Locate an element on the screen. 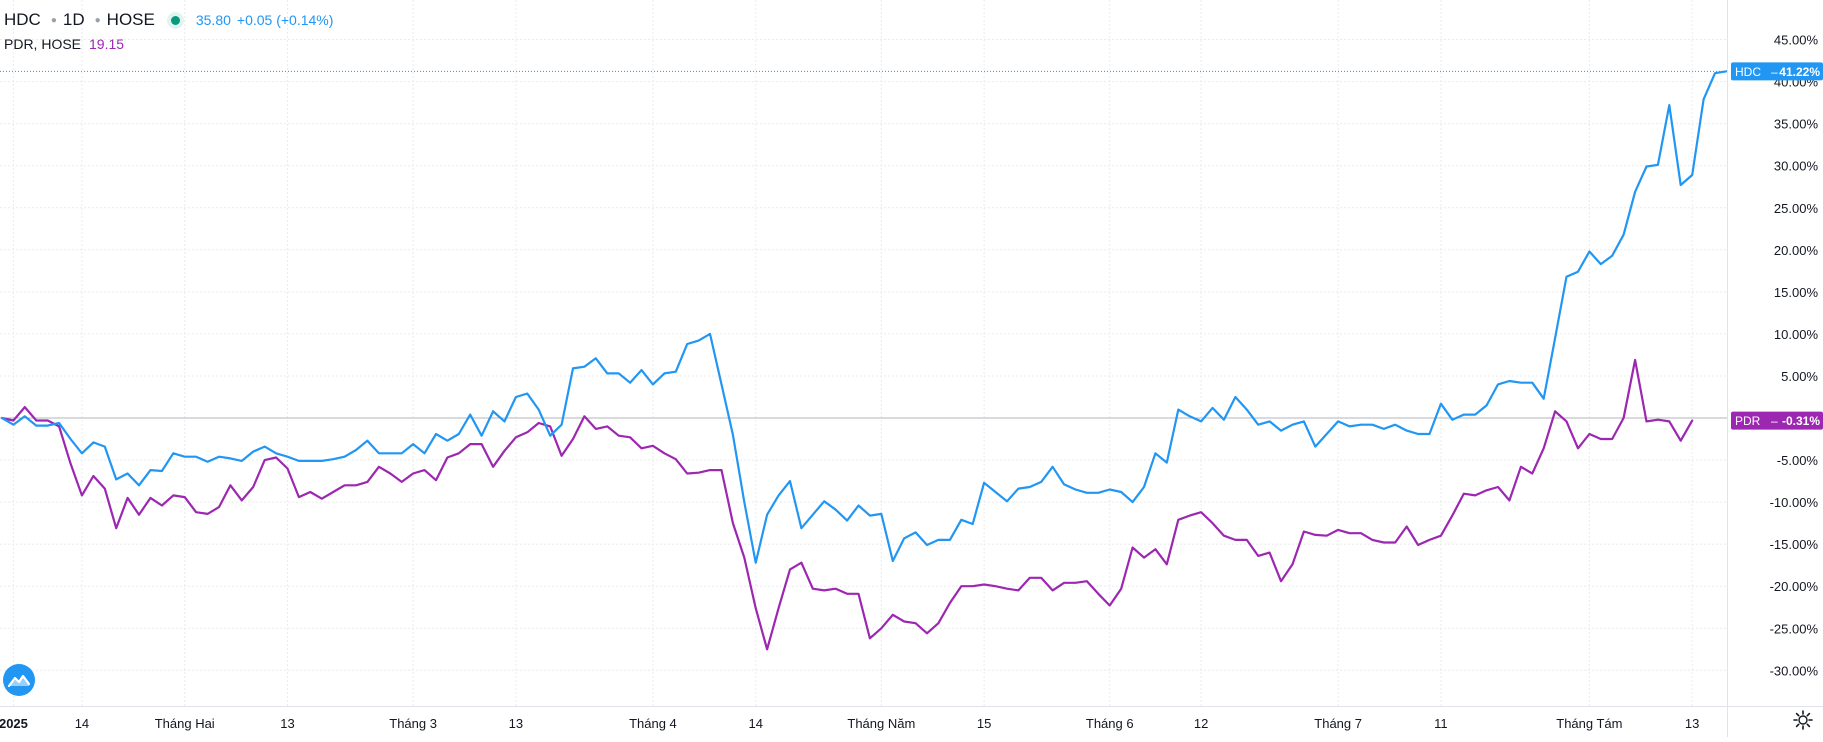  legend-pdr-price: 19.15 is located at coordinates (107, 44).